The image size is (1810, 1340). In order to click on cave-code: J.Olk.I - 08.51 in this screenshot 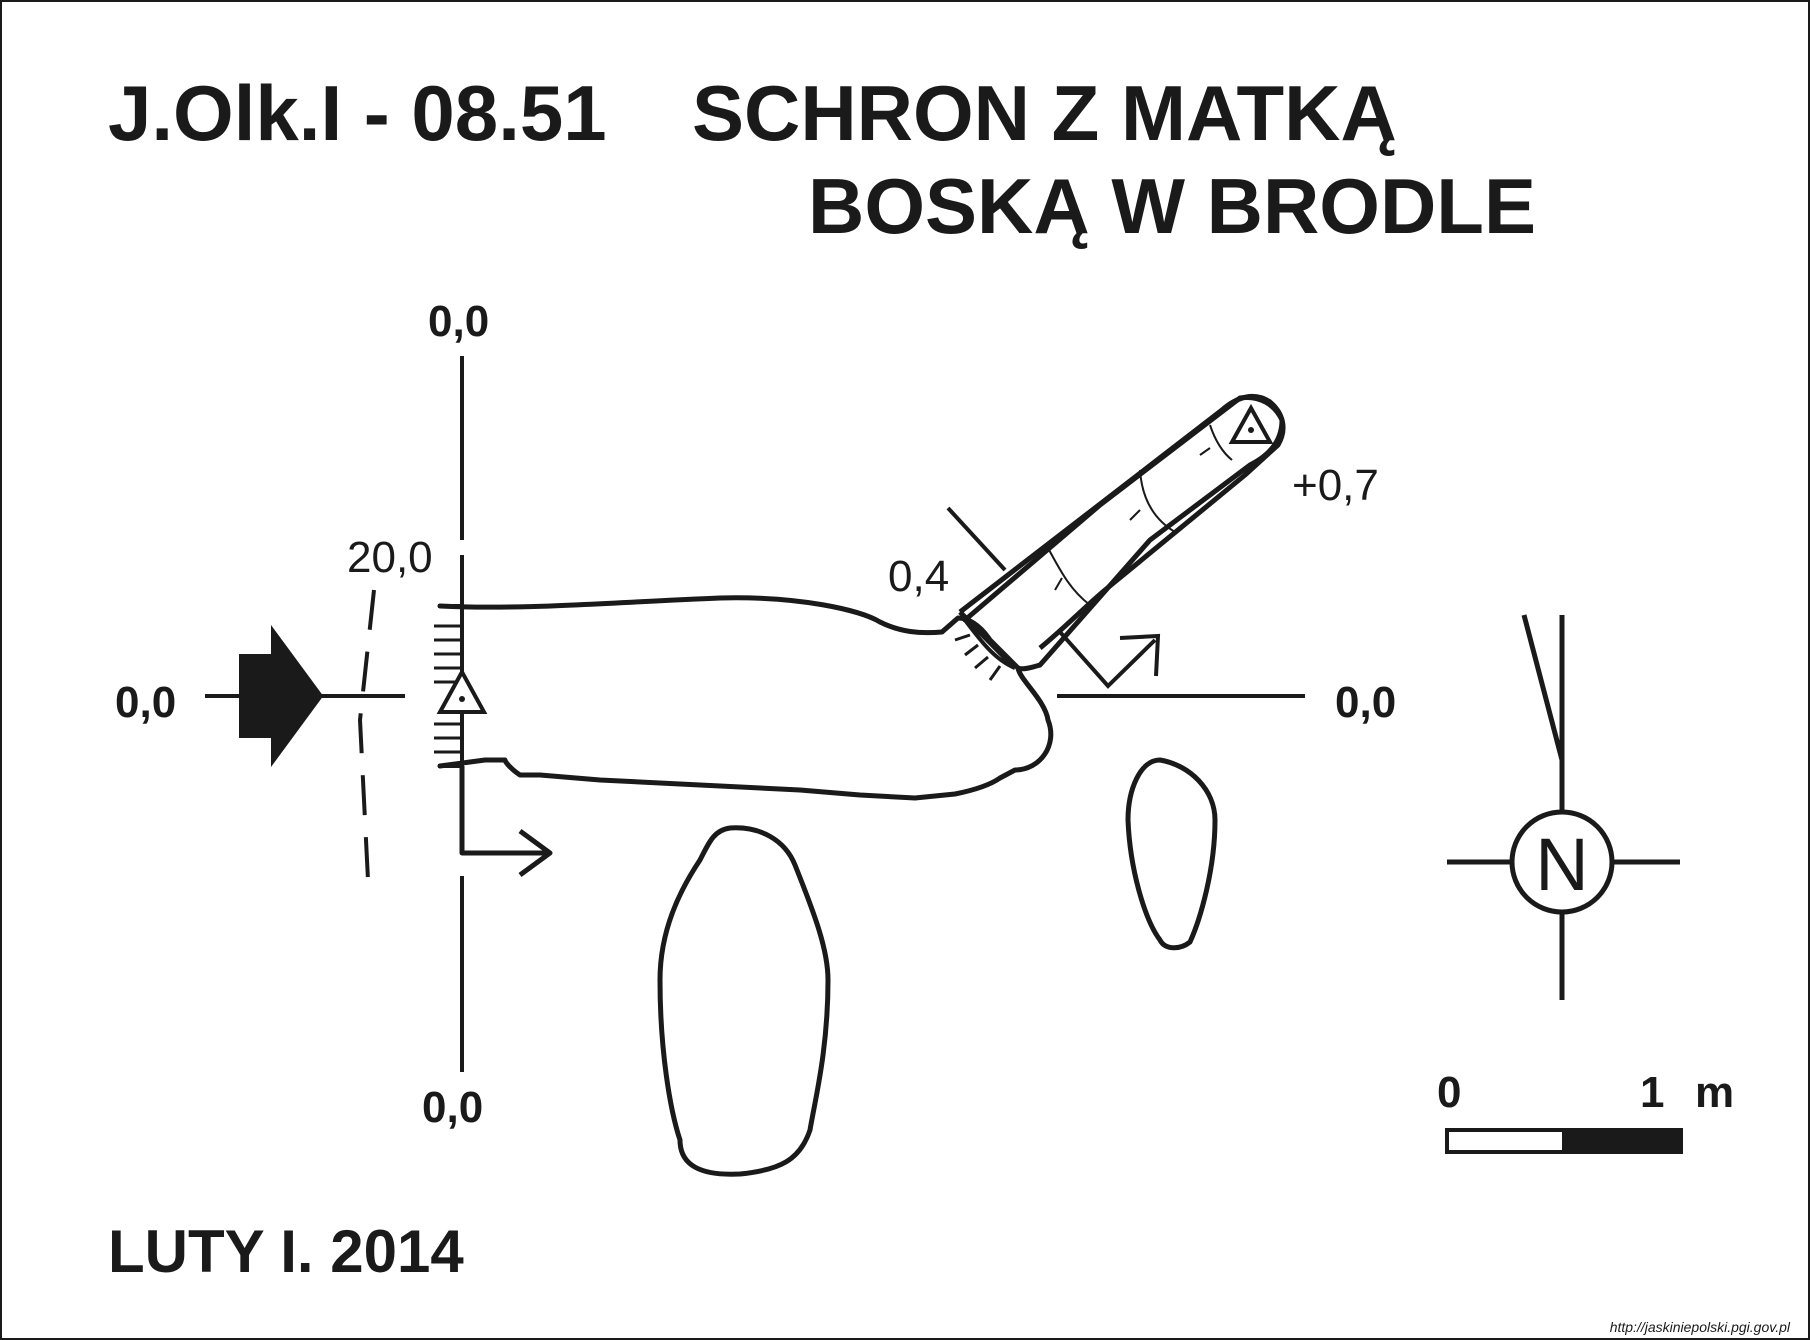, I will do `click(357, 113)`.